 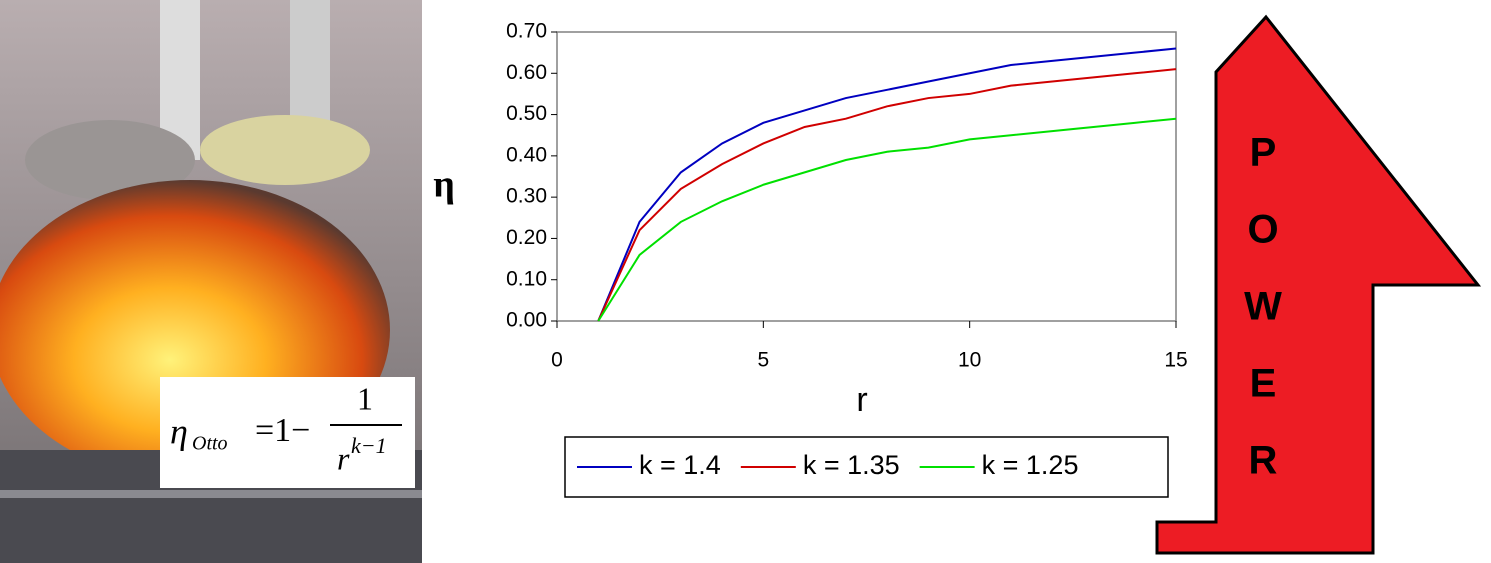 What do you see at coordinates (1263, 153) in the screenshot?
I see `power-letter: P` at bounding box center [1263, 153].